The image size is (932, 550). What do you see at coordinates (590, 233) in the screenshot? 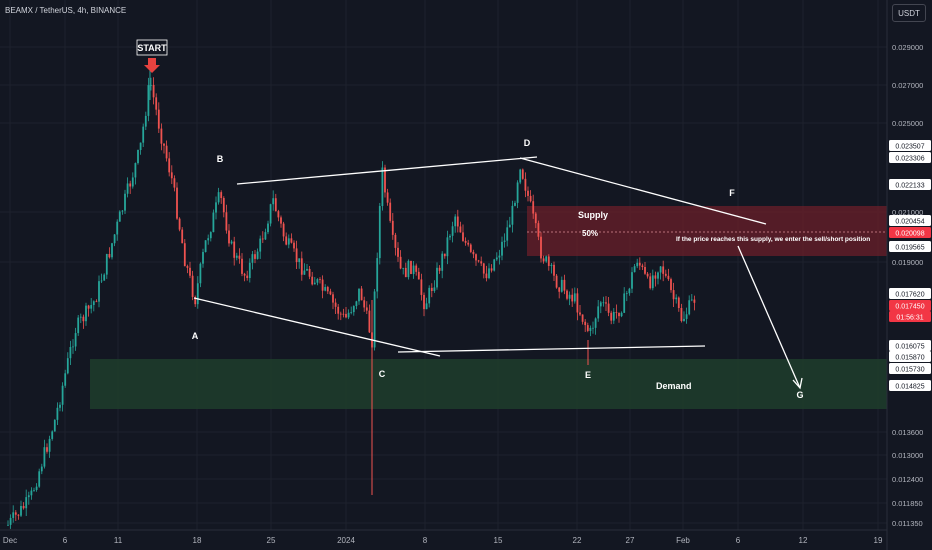
I see `supply-midline-label: 50%` at bounding box center [590, 233].